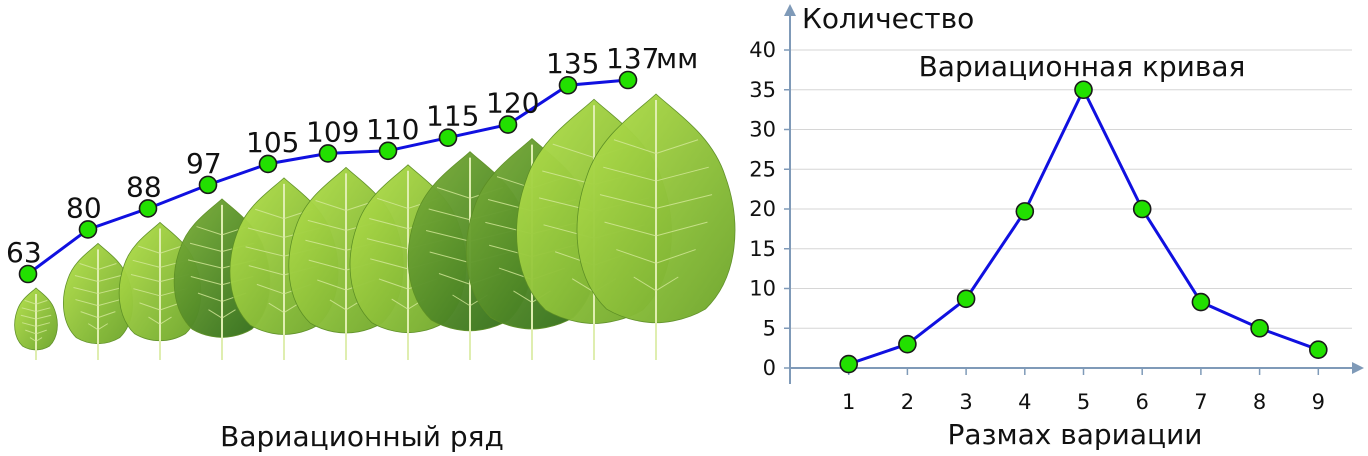  What do you see at coordinates (362, 436) in the screenshot?
I see `left-x-axis-label: Вариационный ряд` at bounding box center [362, 436].